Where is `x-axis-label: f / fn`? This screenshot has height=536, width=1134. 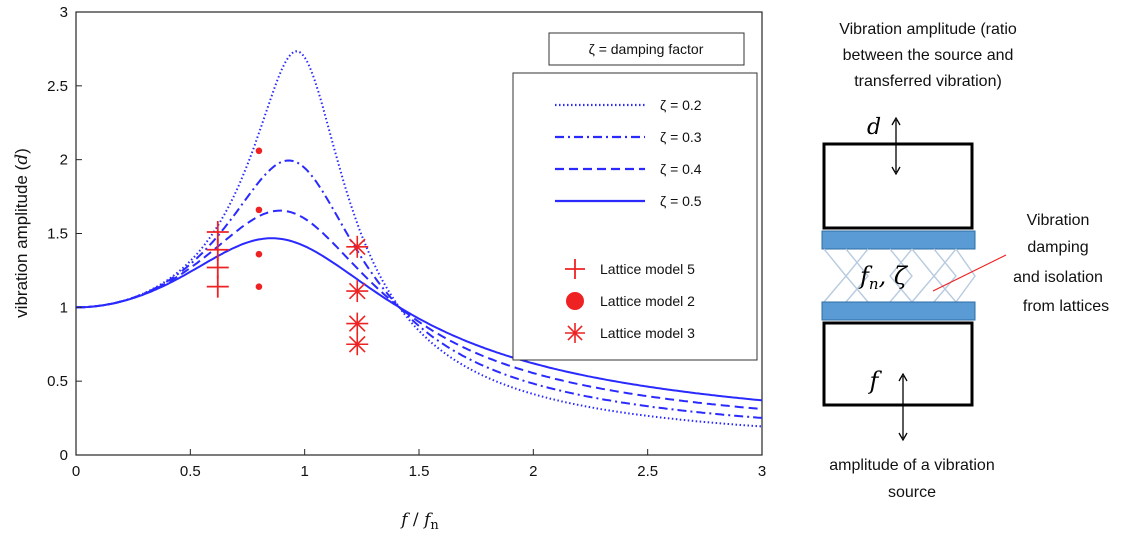 x-axis-label: f / fn is located at coordinates (419, 521).